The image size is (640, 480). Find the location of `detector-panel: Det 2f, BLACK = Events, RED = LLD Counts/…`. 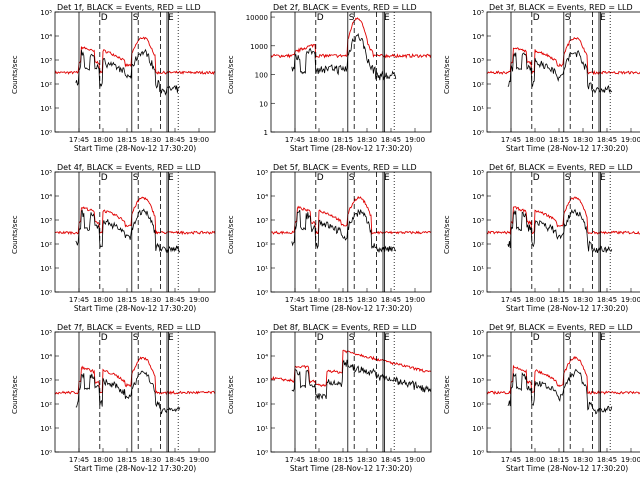

detector-panel: Det 2f, BLACK = Events, RED = LLD Counts/… is located at coordinates (329, 78).